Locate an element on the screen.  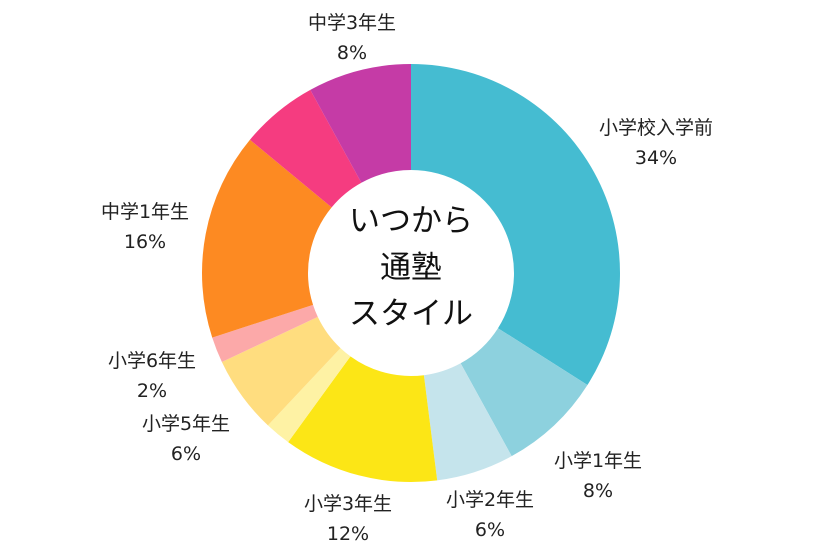
label-value-6: 2% is located at coordinates (152, 391).